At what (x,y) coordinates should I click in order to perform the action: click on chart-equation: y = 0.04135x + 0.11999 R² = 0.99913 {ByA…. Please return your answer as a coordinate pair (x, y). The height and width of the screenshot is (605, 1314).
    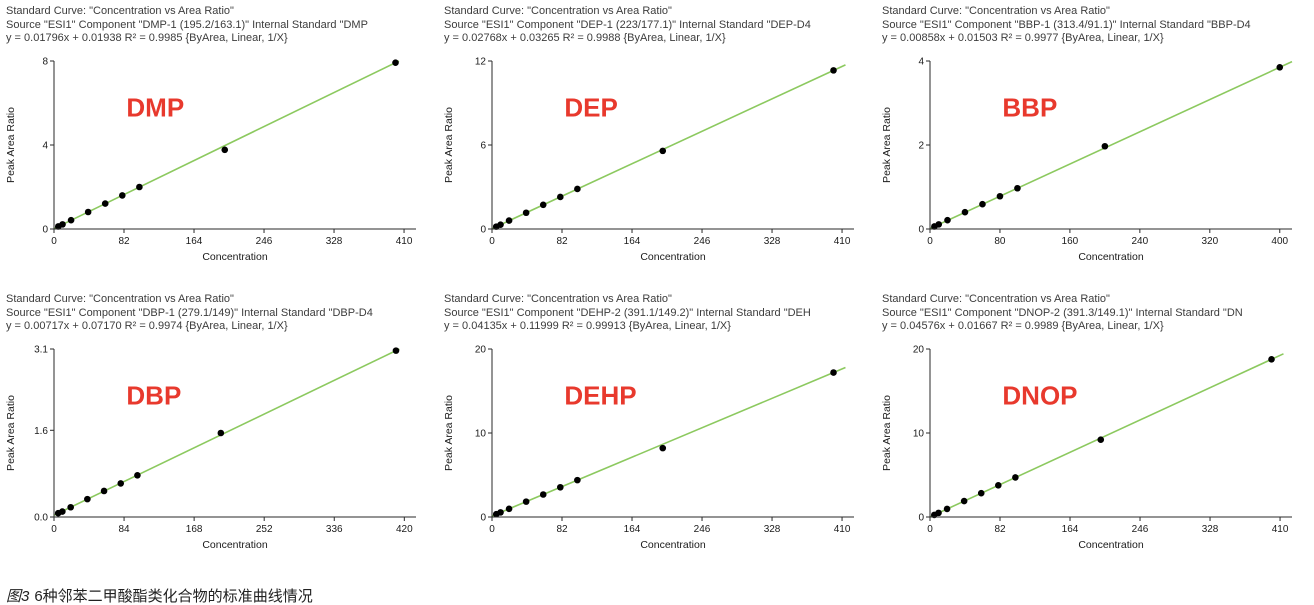
    Looking at the image, I should click on (587, 326).